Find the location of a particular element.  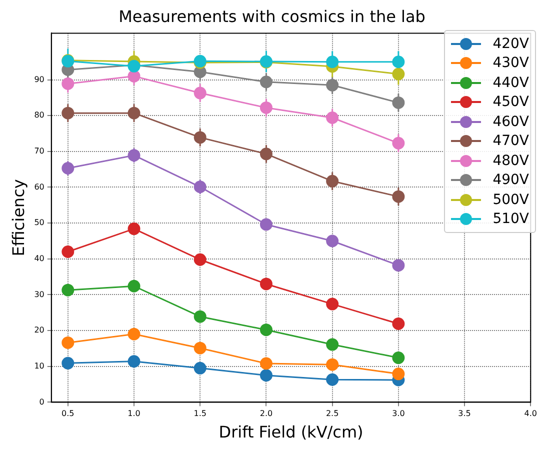

x-axis-title: Drift Field (kV/cm) is located at coordinates (291, 432).